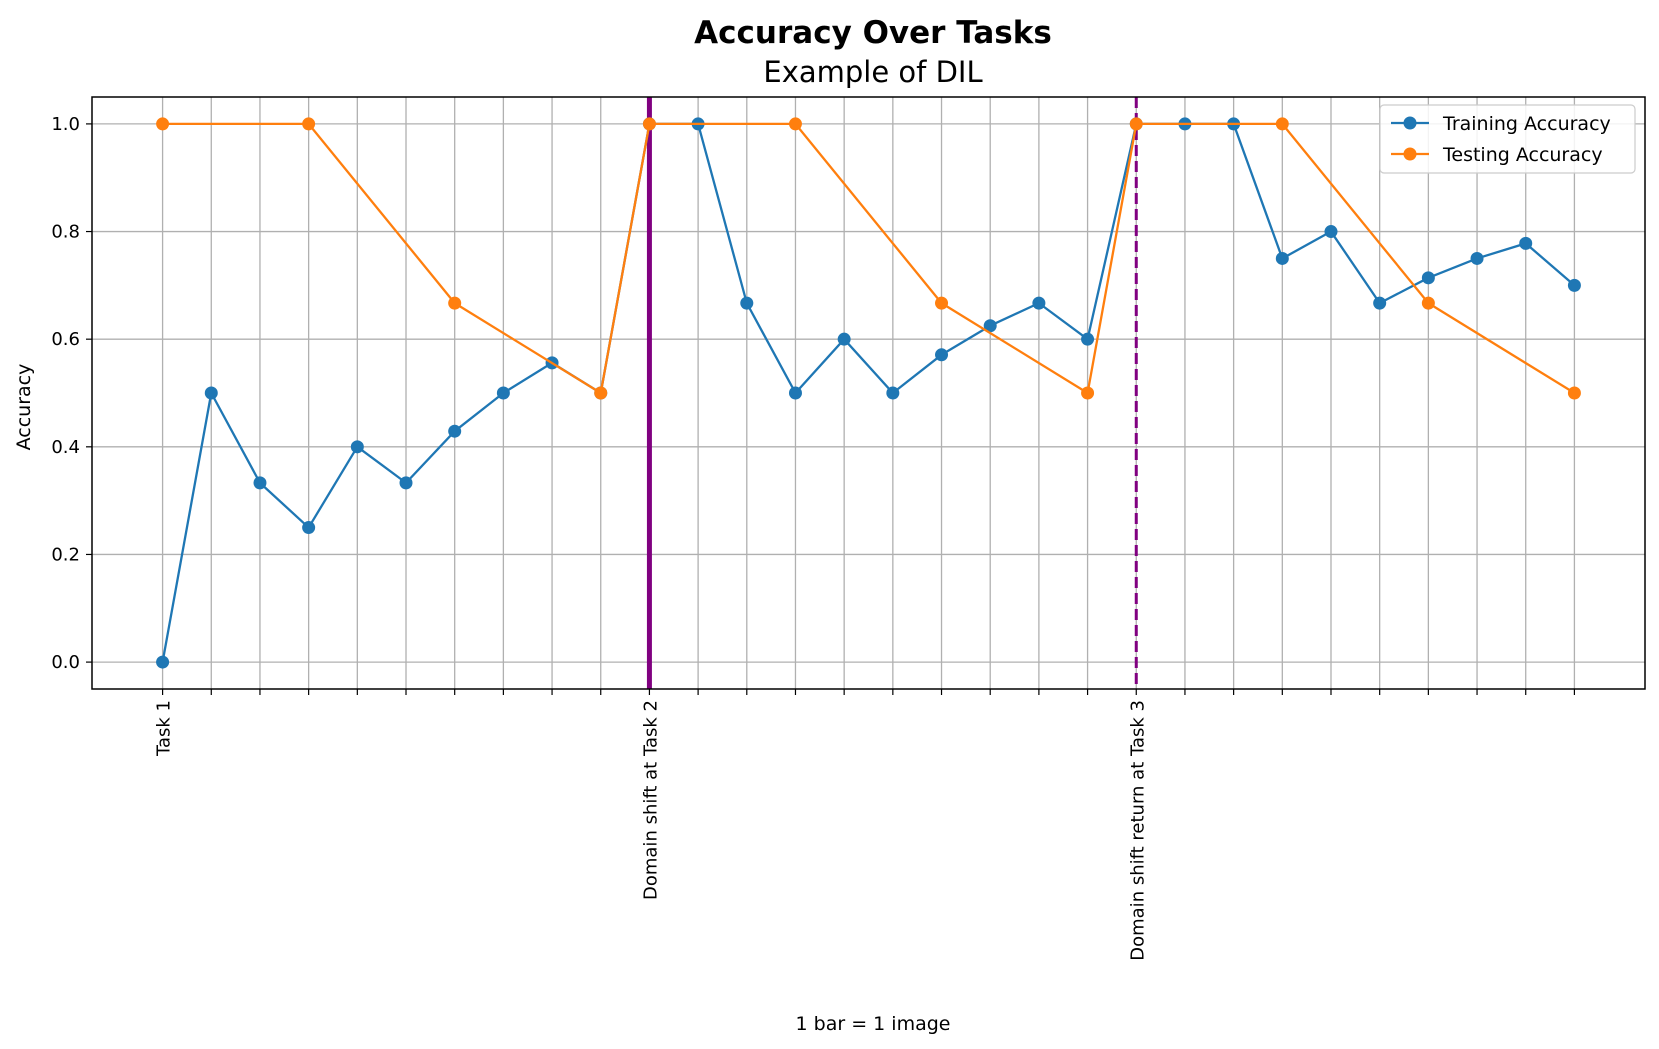 Image resolution: width=1659 pixels, height=1049 pixels. Describe the element at coordinates (65, 232) in the screenshot. I see `y-tick-label: 0.8` at that location.